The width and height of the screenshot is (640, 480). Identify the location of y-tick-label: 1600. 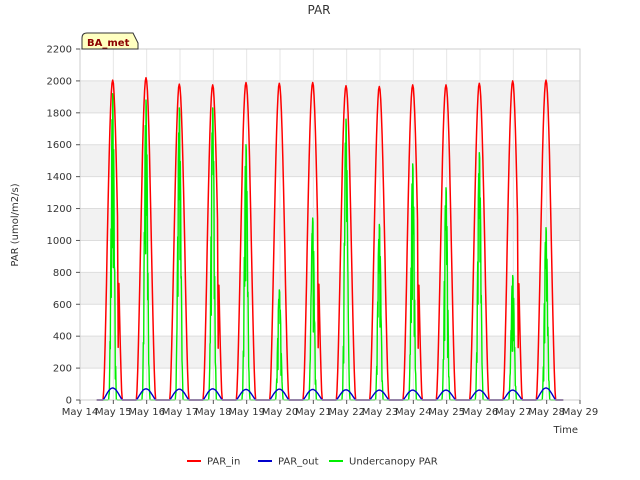
(59, 145).